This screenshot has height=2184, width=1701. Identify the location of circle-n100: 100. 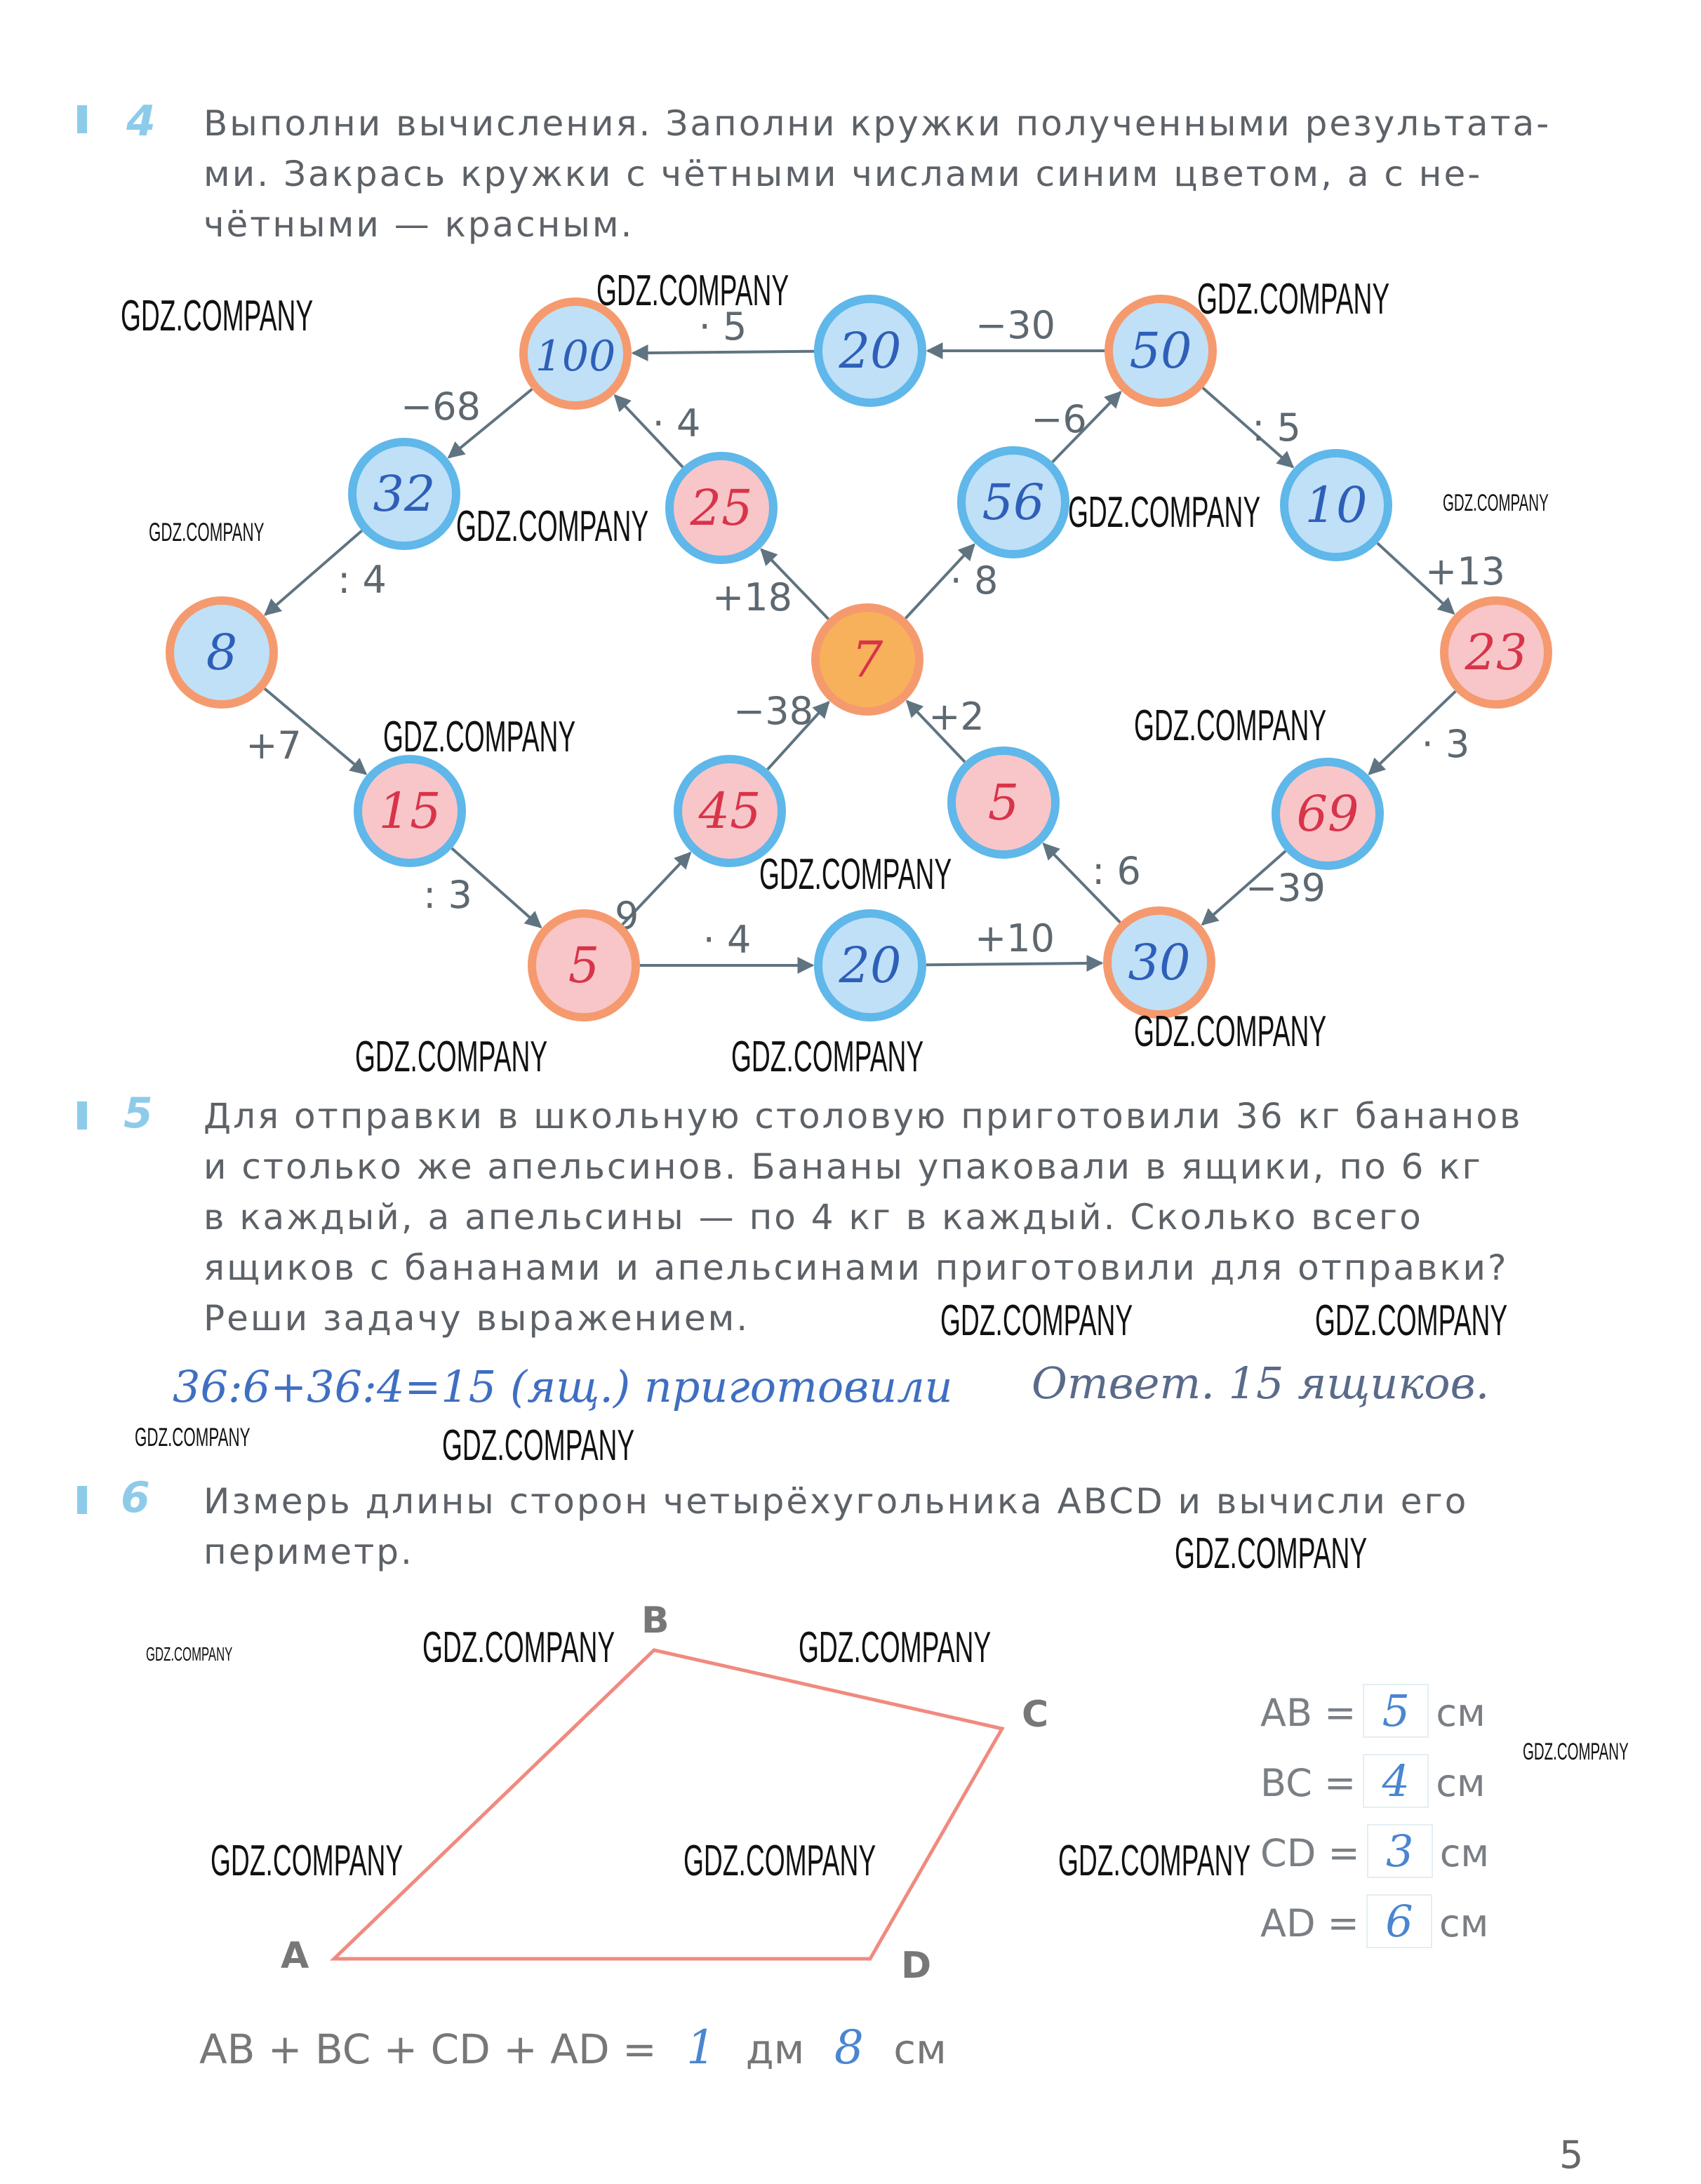
(575, 353).